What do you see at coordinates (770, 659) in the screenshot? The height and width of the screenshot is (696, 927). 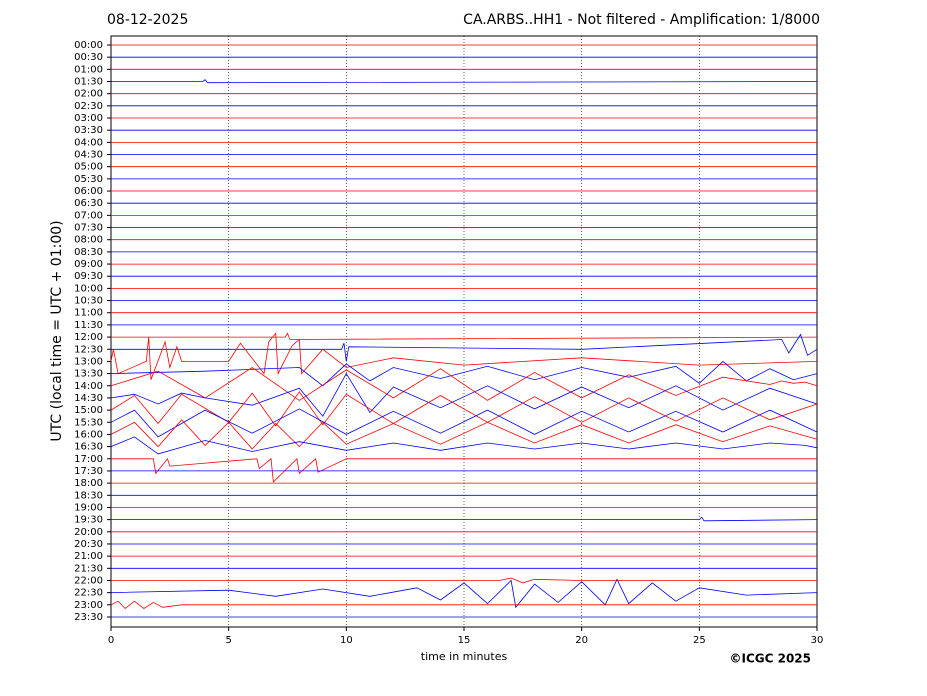 I see `copyright: ©ICGC 2025` at bounding box center [770, 659].